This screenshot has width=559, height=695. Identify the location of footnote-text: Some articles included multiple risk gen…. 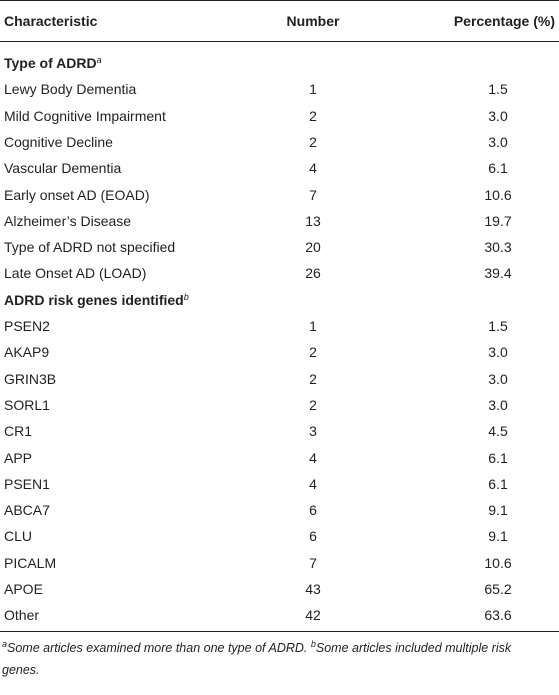
(257, 658).